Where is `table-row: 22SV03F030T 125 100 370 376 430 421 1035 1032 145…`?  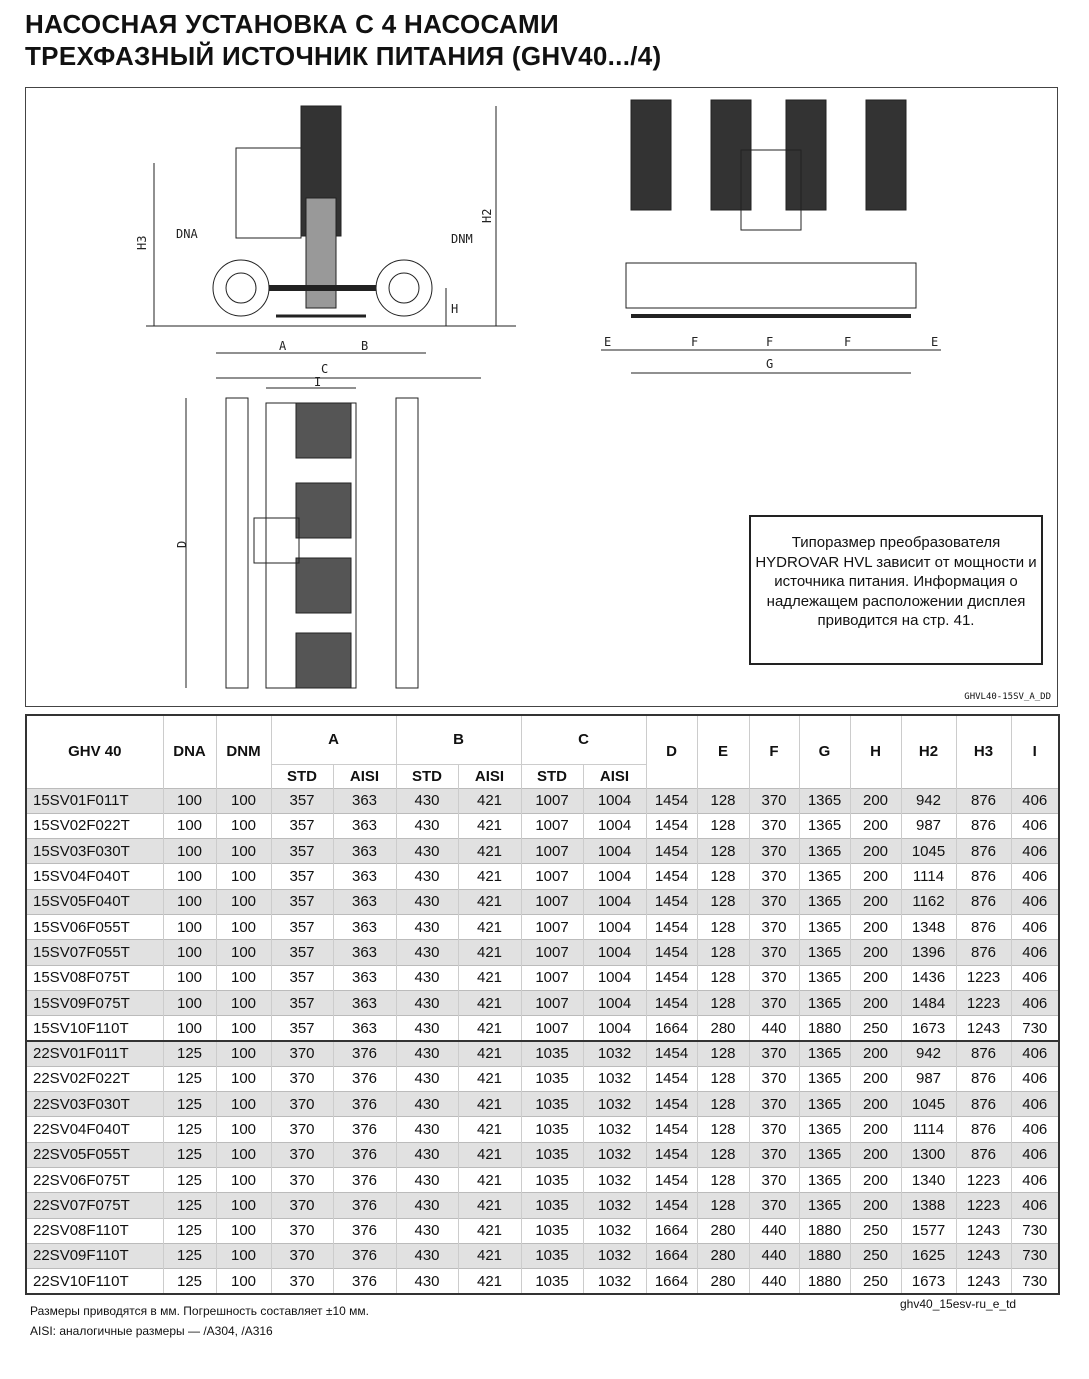
table-row: 22SV03F030T 125 100 370 376 430 421 1035 1032 145… is located at coordinates (542, 1104).